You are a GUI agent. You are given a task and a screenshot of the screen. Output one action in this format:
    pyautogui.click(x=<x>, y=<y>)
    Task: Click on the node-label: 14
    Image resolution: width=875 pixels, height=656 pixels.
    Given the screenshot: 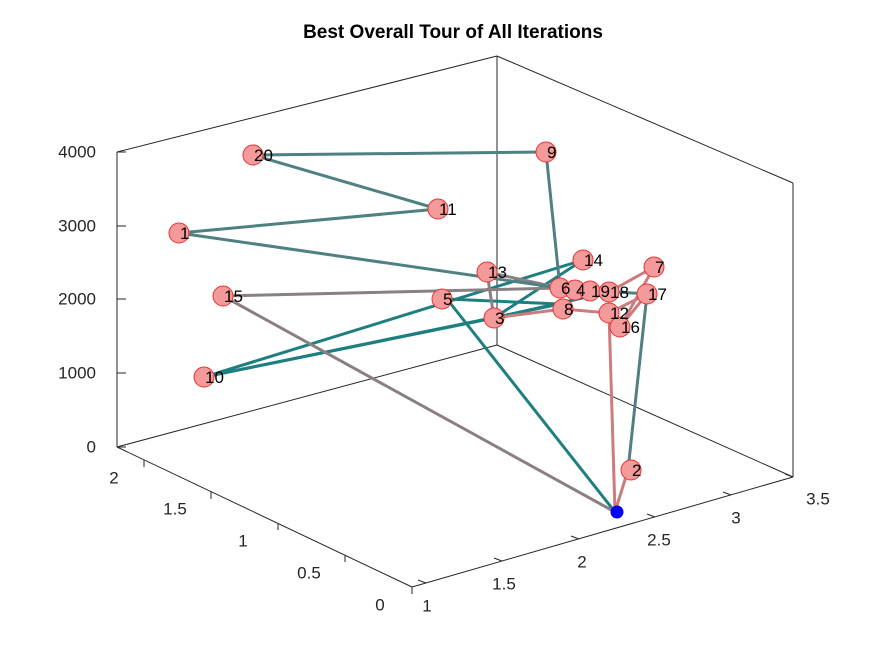 What is the action you would take?
    pyautogui.click(x=593, y=260)
    